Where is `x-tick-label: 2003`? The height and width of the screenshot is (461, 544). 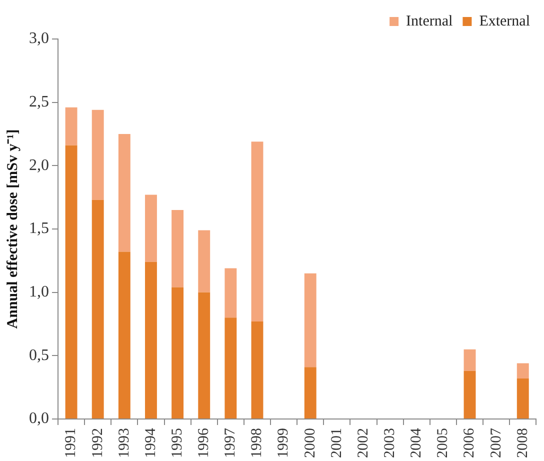 x-tick-label: 2003 is located at coordinates (390, 443).